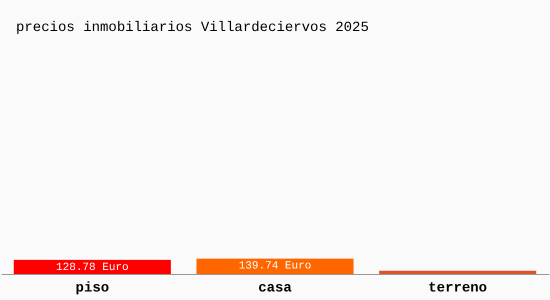 This screenshot has height=300, width=550. Describe the element at coordinates (192, 28) in the screenshot. I see `chart-title: precios inmobiliarios Villardeciervos 2025` at that location.